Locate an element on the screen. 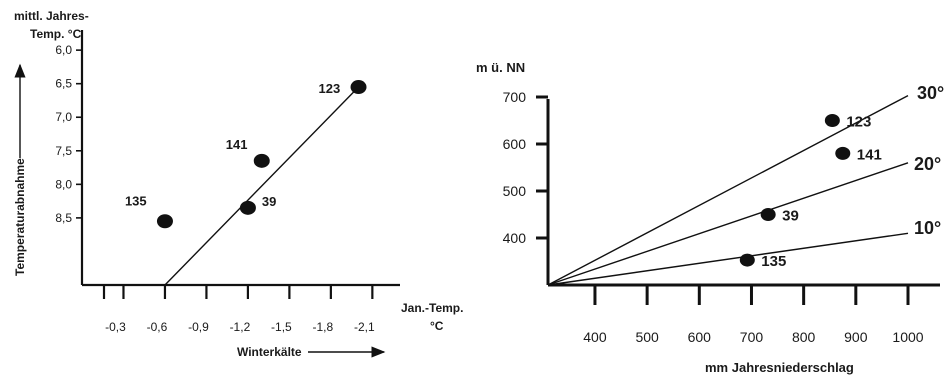  left-x-tick-label: -0,6 is located at coordinates (157, 327).